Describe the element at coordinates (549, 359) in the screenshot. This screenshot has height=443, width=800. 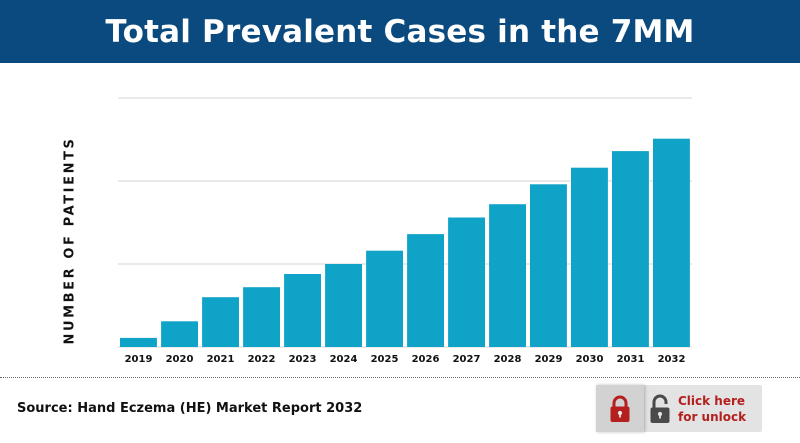
I see `x-tick-label-2029: 2029` at that location.